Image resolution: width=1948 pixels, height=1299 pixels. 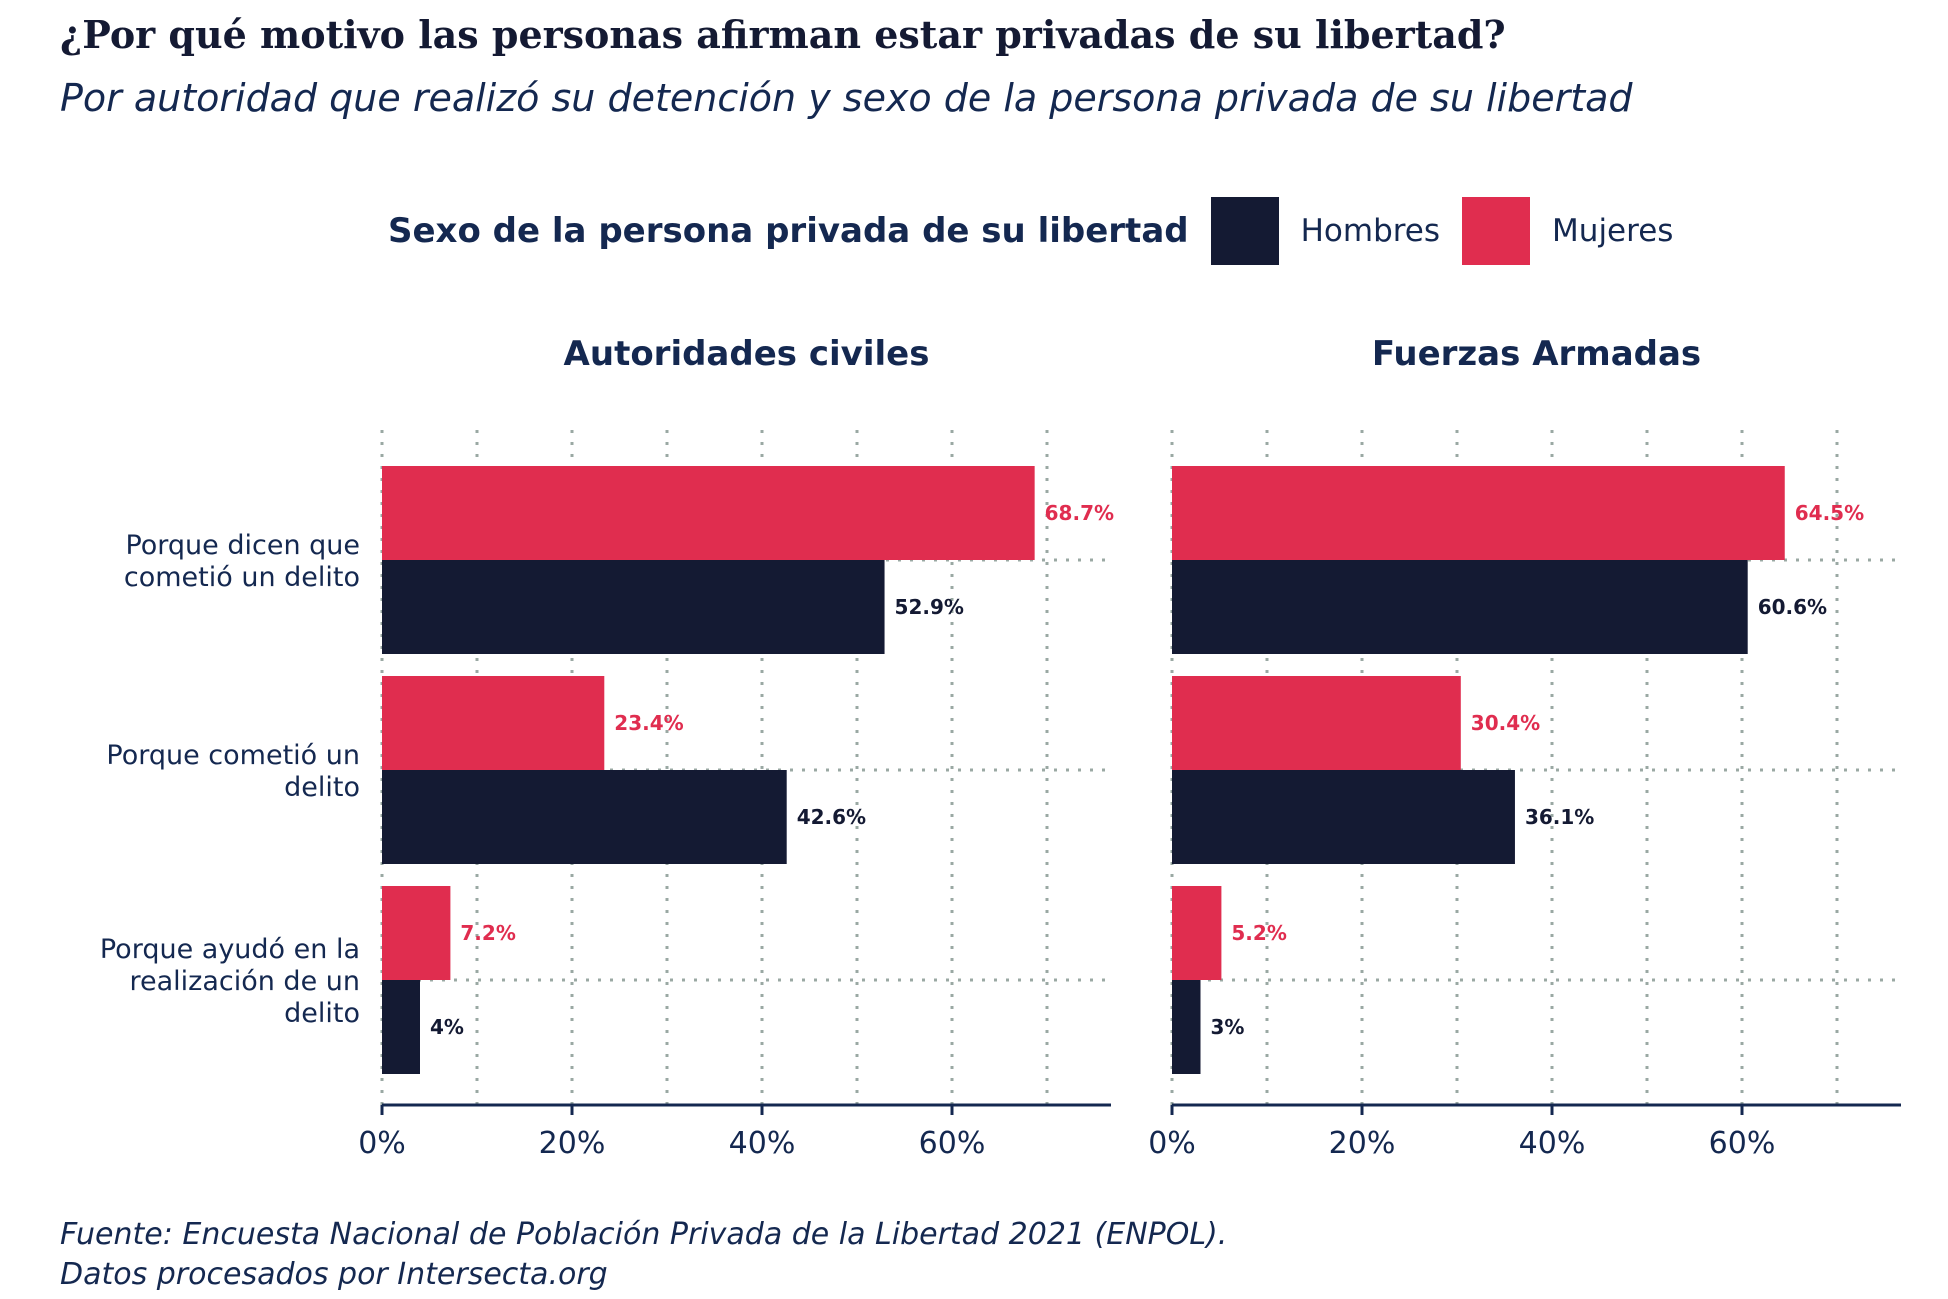 I want to click on data-label-1-mujeres-0: 64.5%, so click(x=1829, y=513).